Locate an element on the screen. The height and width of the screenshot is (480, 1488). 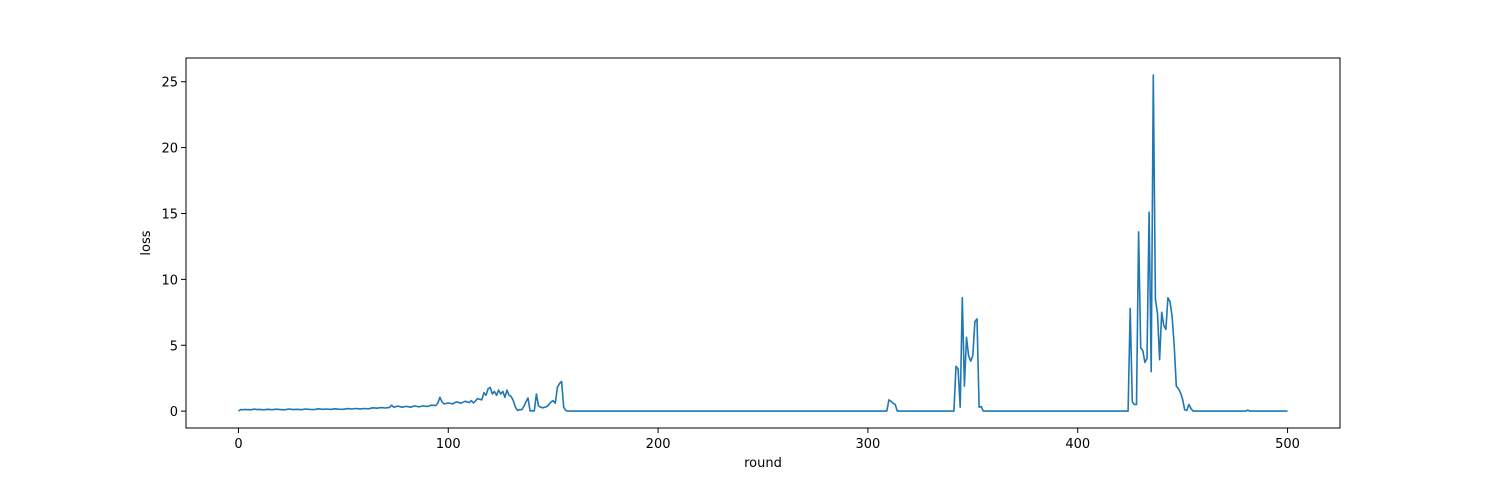
y-tick-label: 25 is located at coordinates (169, 83).